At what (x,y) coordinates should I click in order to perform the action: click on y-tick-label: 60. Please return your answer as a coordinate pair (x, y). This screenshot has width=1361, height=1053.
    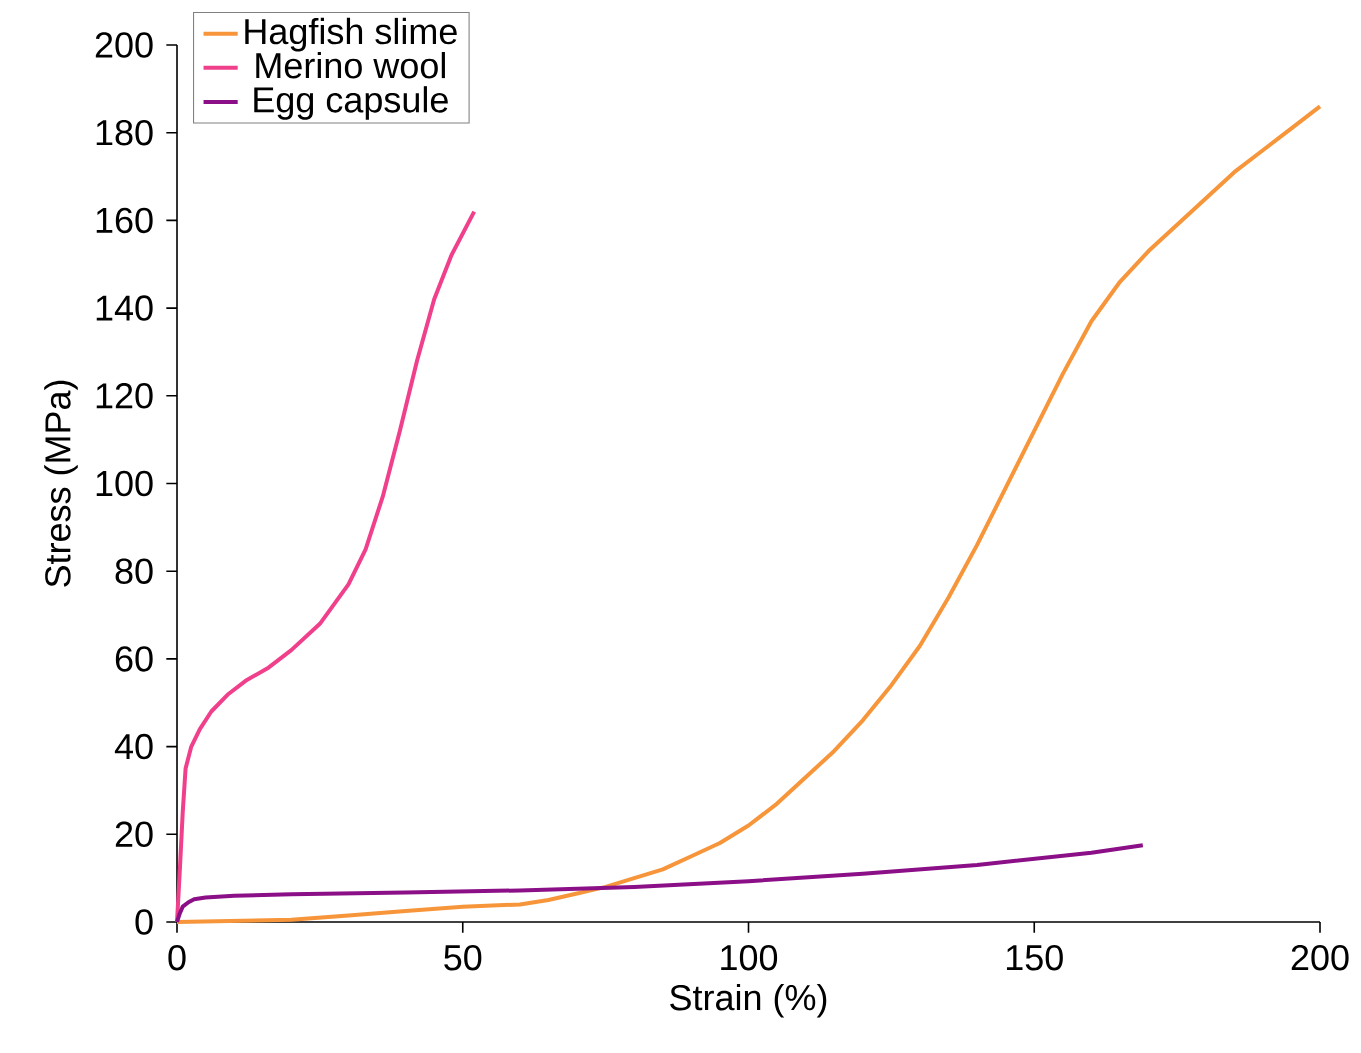
    Looking at the image, I should click on (134, 659).